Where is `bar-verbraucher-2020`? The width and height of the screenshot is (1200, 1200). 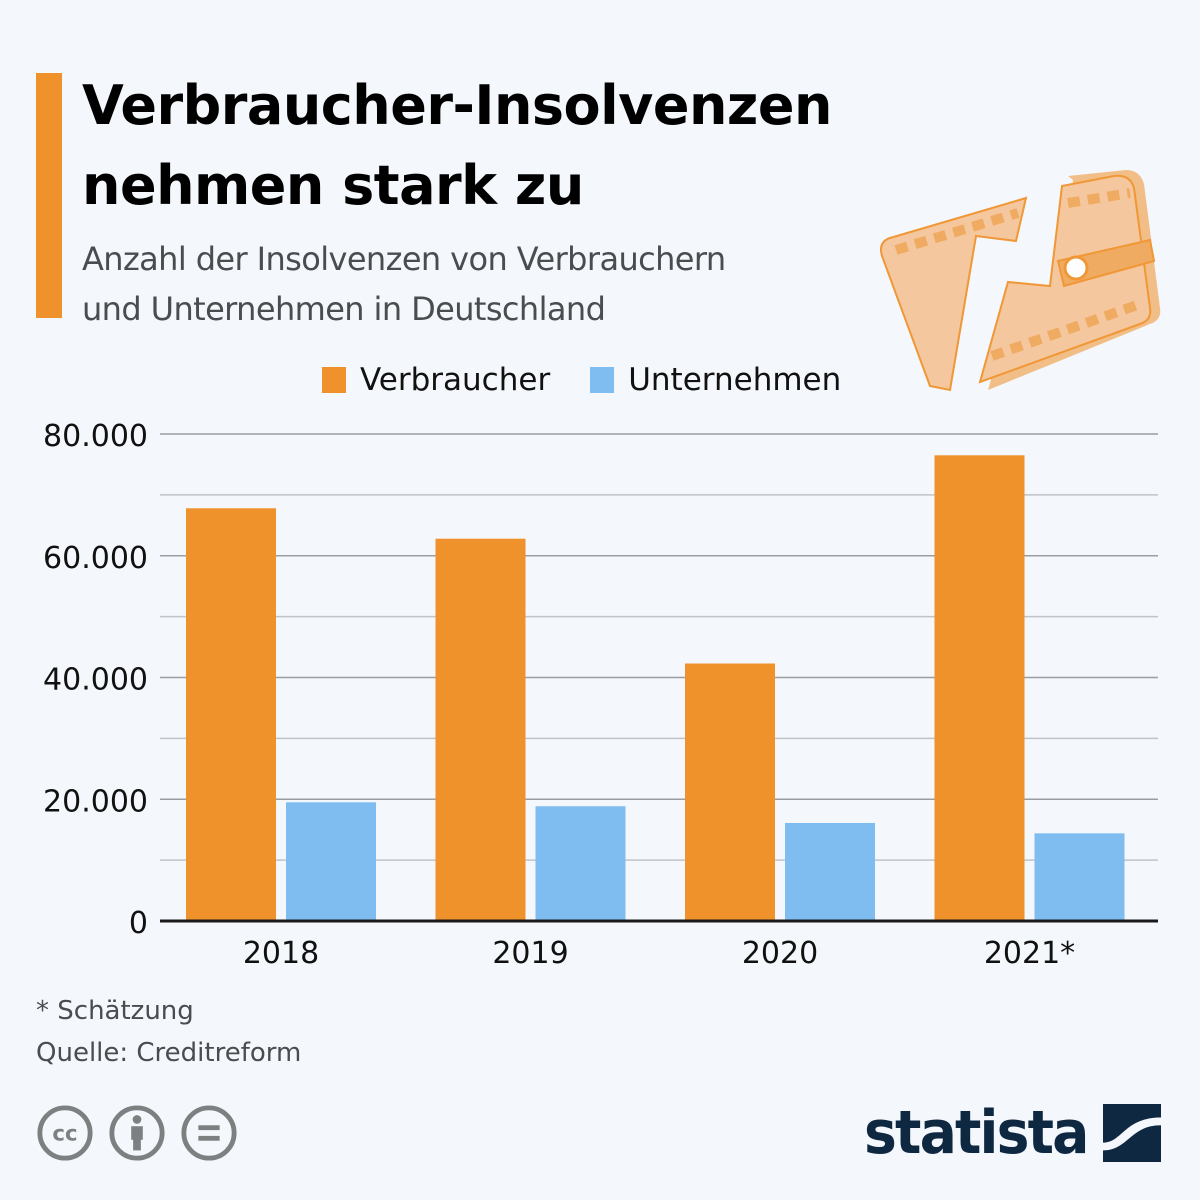 bar-verbraucher-2020 is located at coordinates (730, 792).